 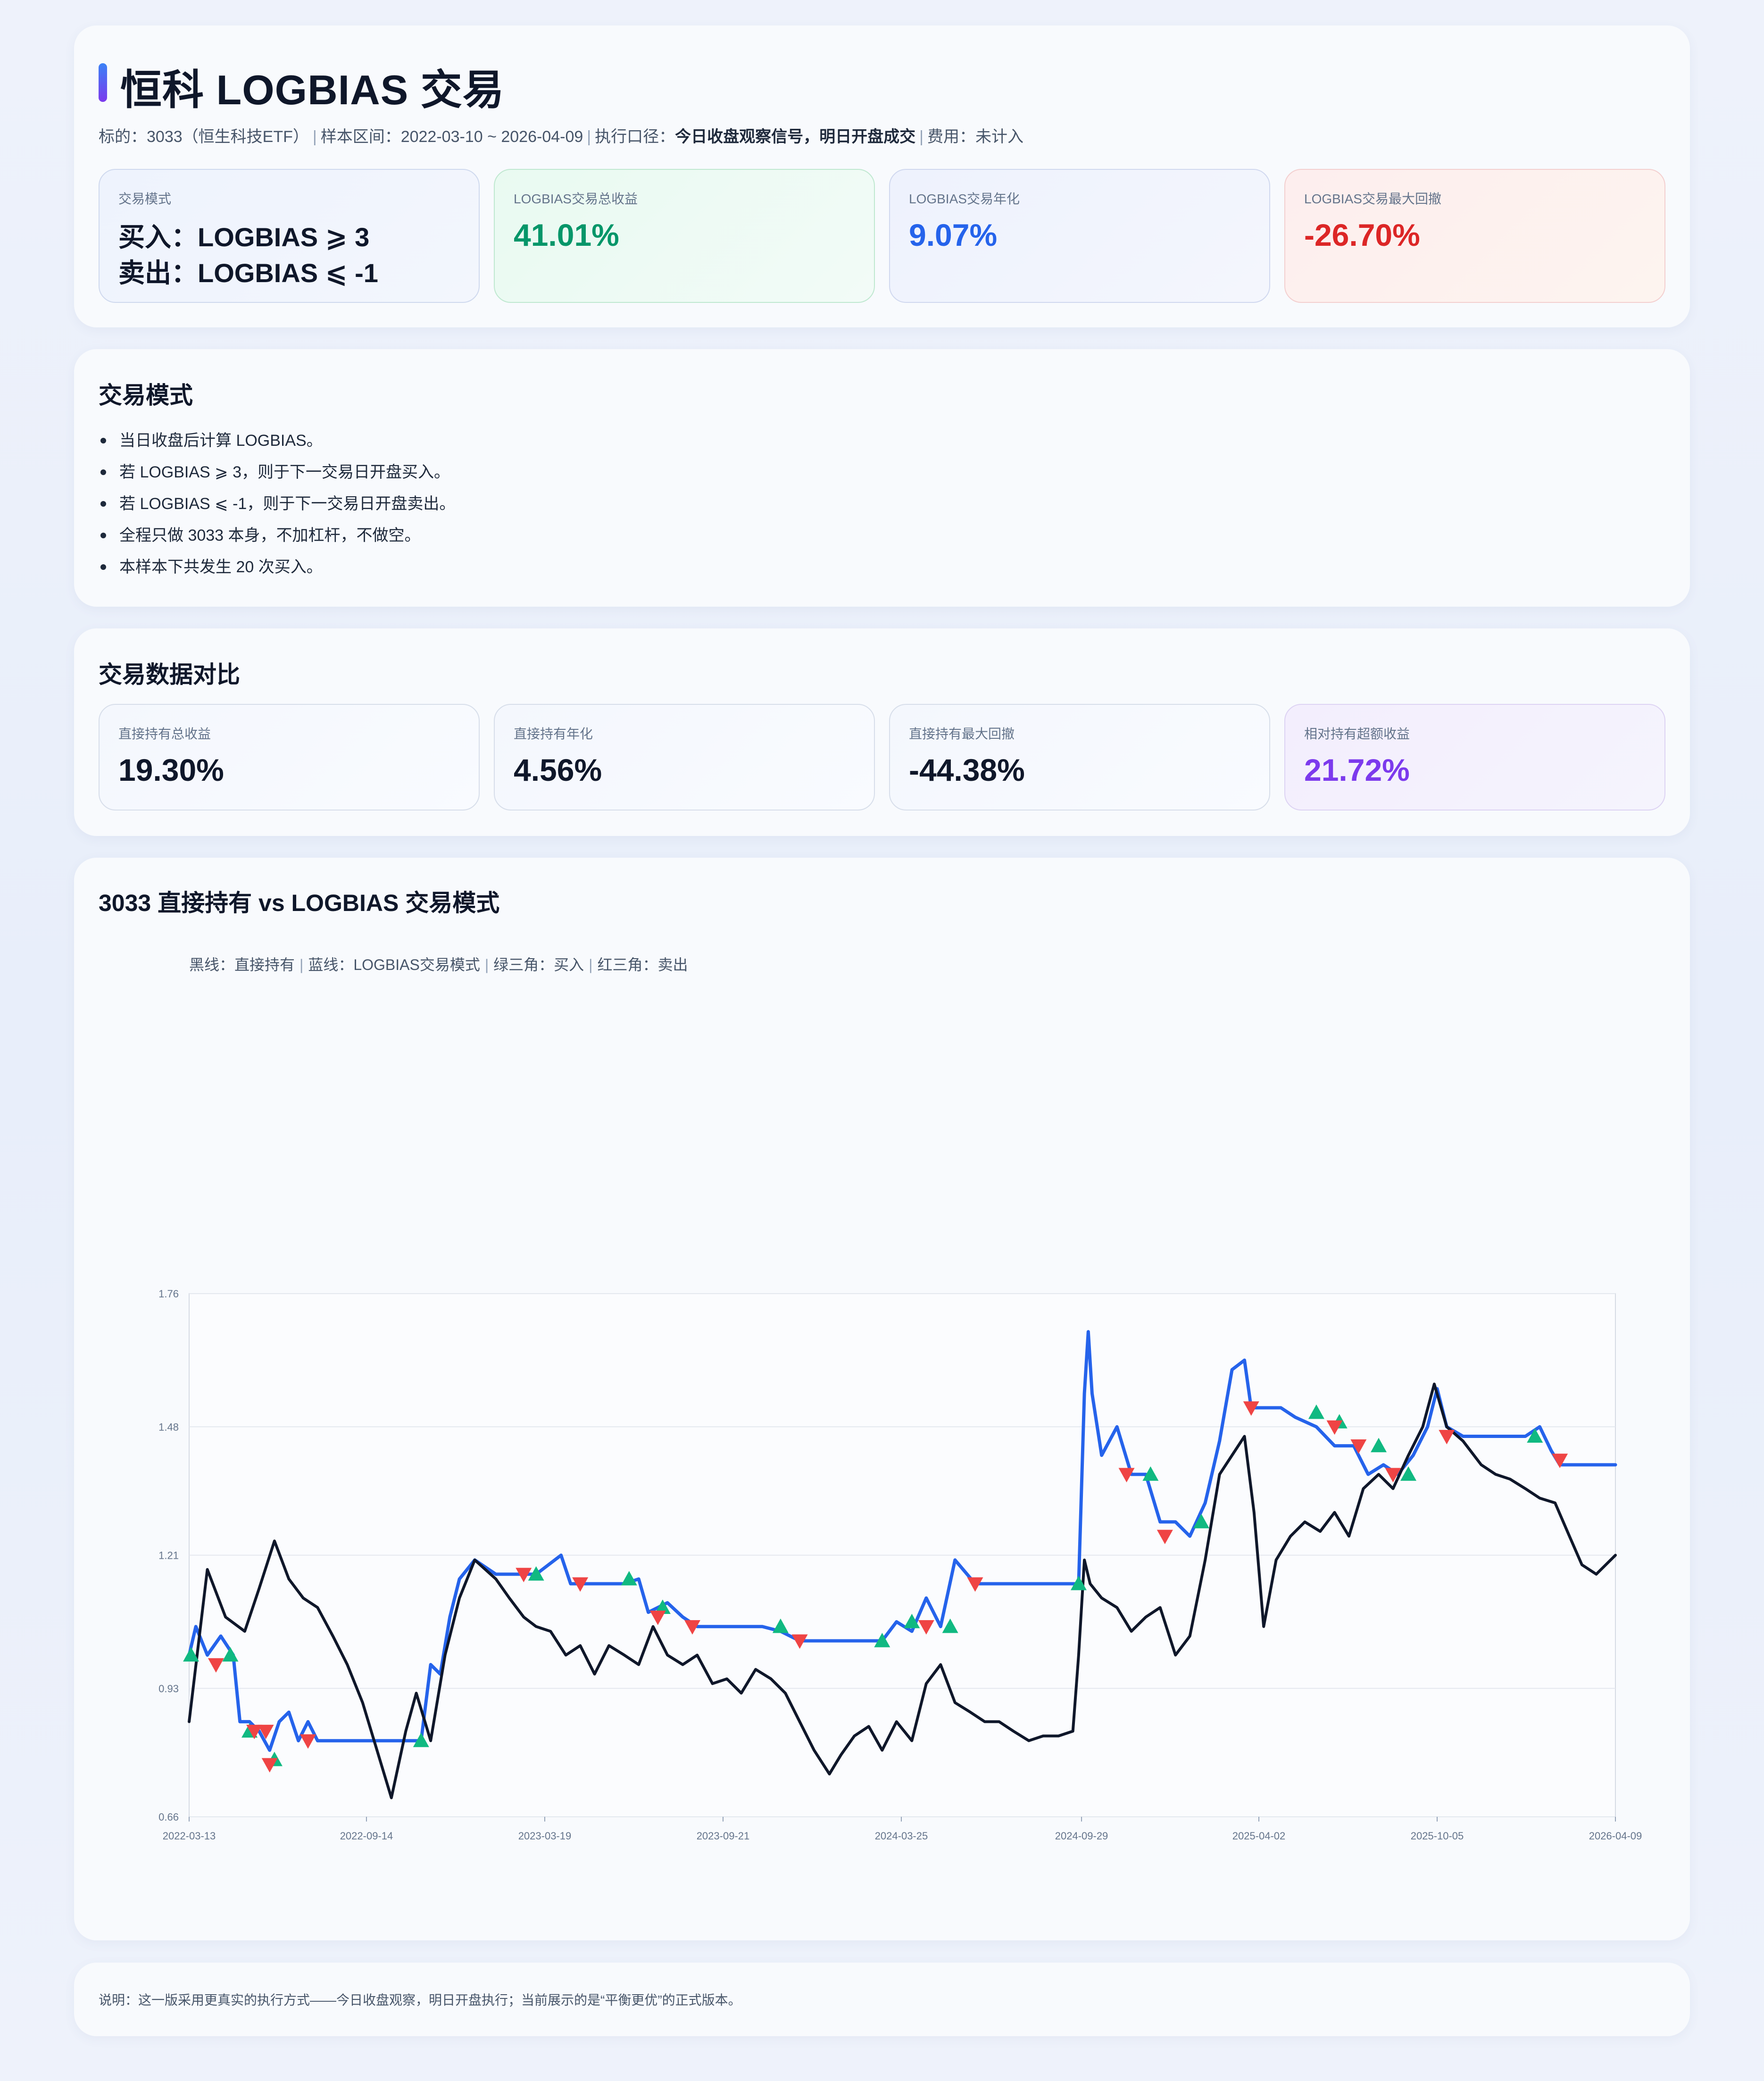 What do you see at coordinates (190, 1836) in the screenshot?
I see `x-tick-label: 2022-03-13` at bounding box center [190, 1836].